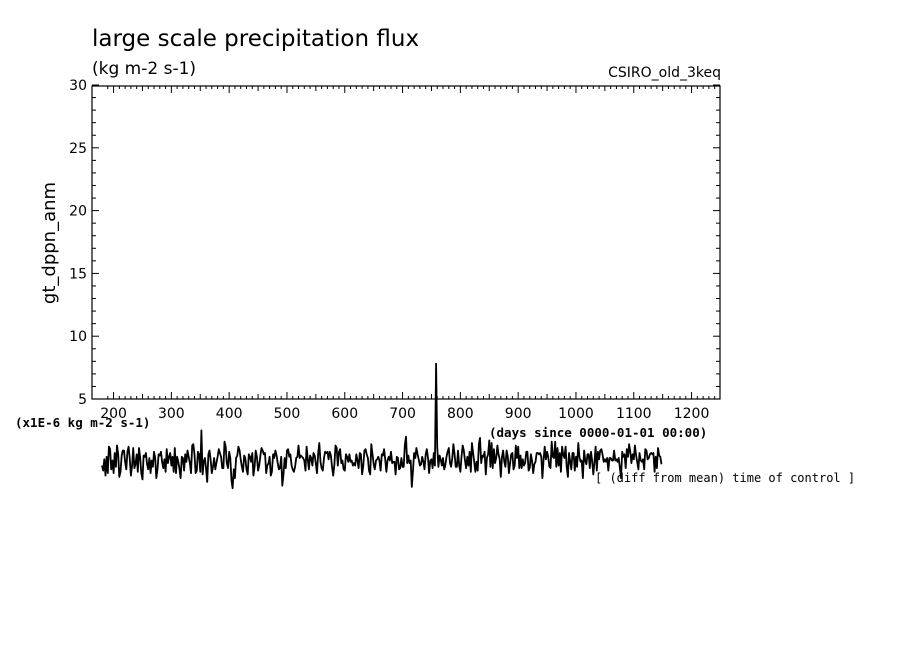 This screenshot has width=904, height=654. Describe the element at coordinates (229, 414) in the screenshot. I see `x-tick-label: 400` at that location.